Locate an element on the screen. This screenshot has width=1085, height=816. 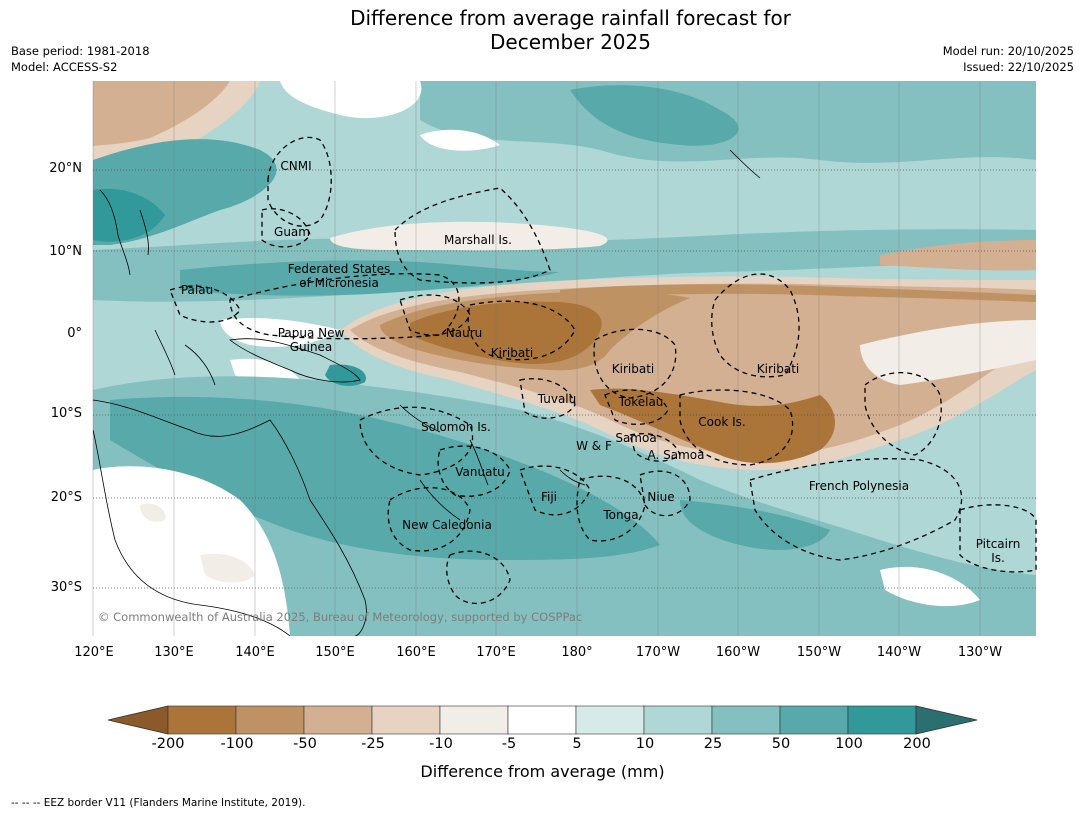
cb-tick: 25 is located at coordinates (713, 744).